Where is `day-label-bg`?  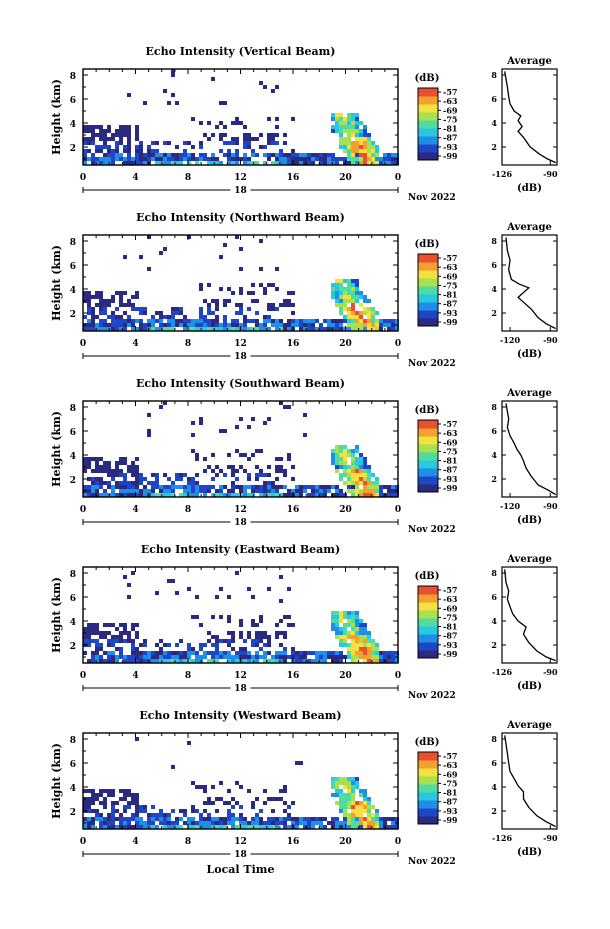
day-label-bg is located at coordinates (240, 521).